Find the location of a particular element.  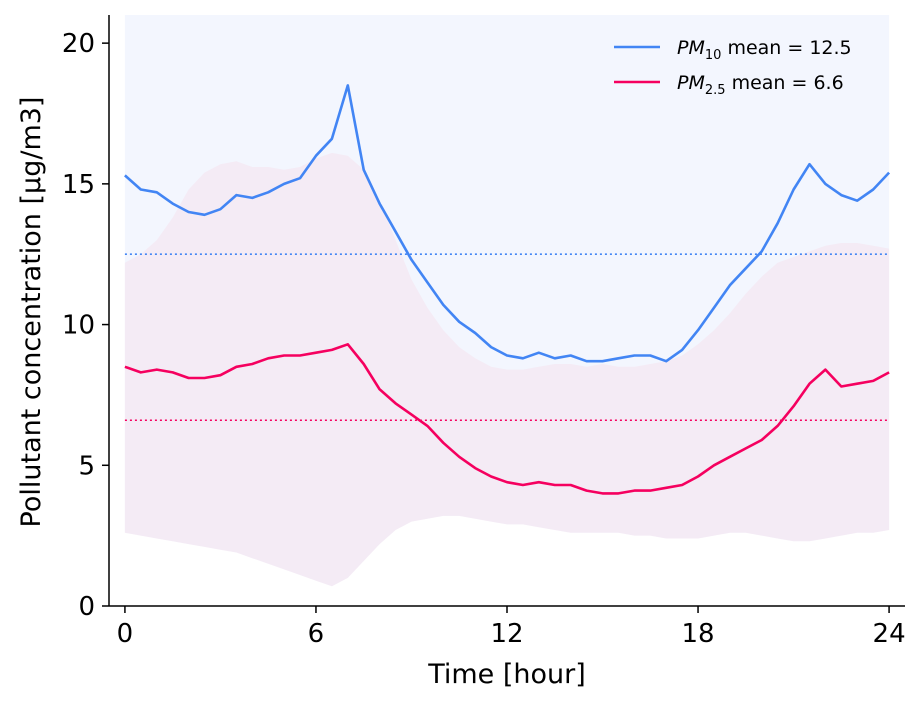

y-ticks: 0 5 10 15 20 is located at coordinates (85, 325).